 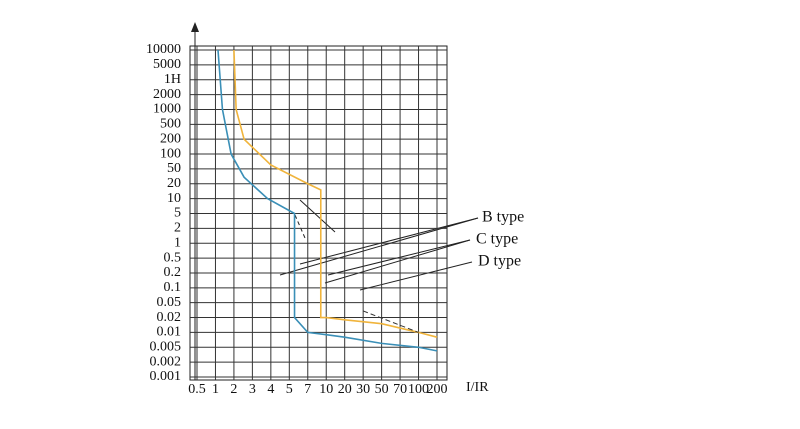 What do you see at coordinates (167, 109) in the screenshot?
I see `y-tick-label: 1000` at bounding box center [167, 109].